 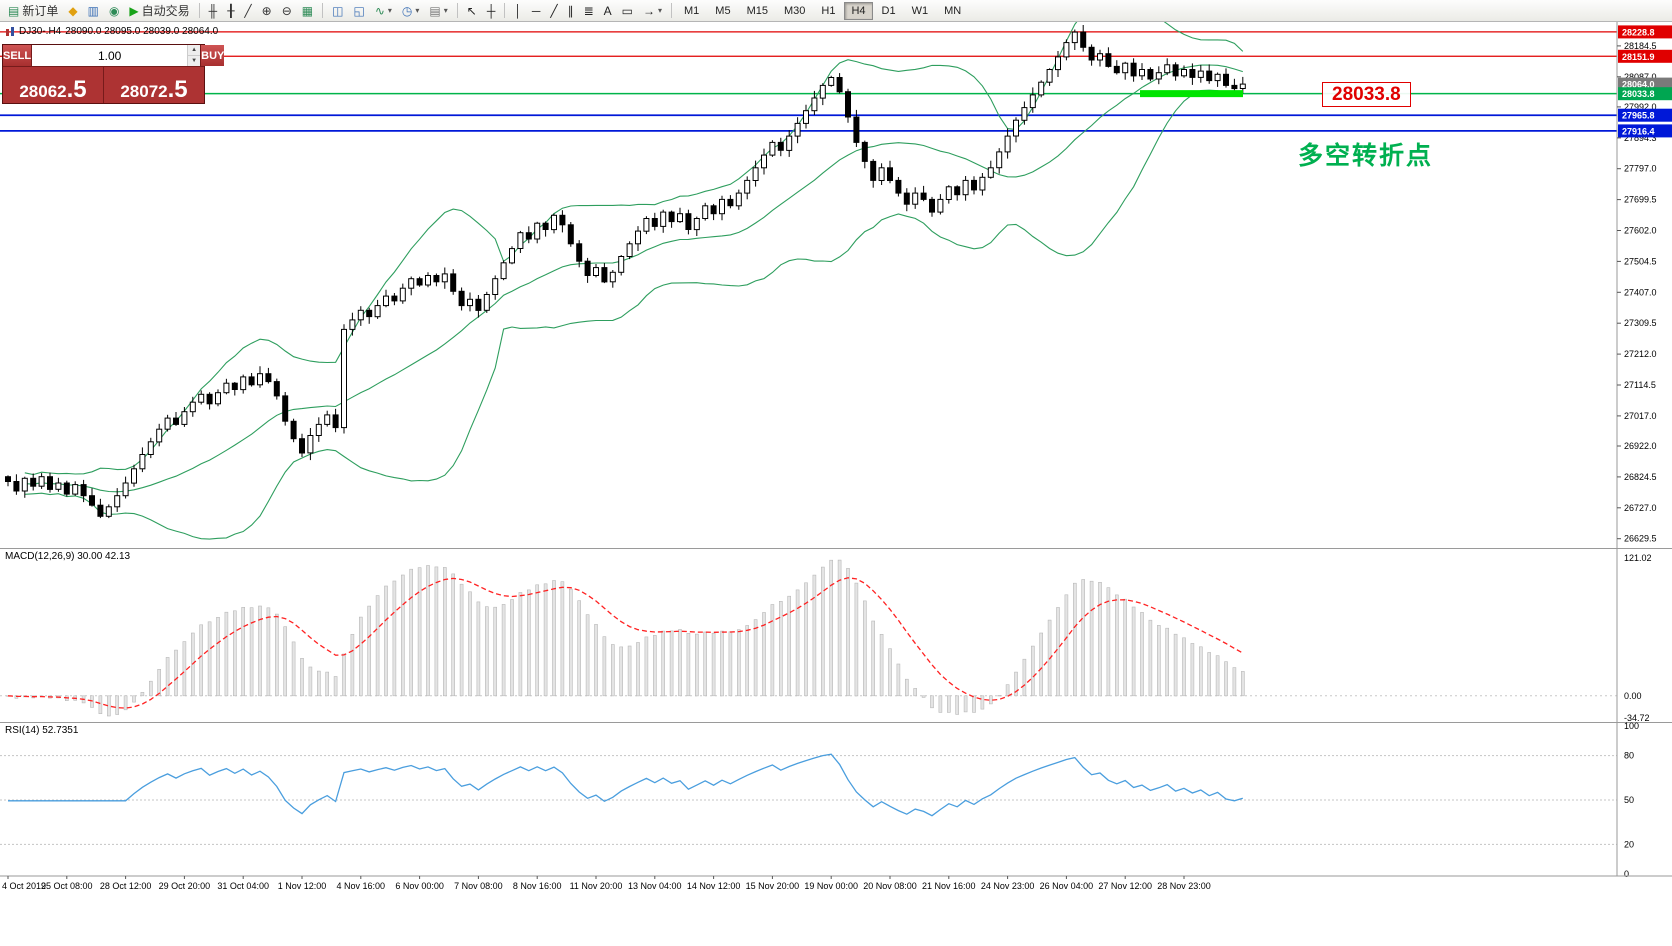 What do you see at coordinates (649, 10) in the screenshot?
I see `arrows-menu-button-glyph: →` at bounding box center [649, 10].